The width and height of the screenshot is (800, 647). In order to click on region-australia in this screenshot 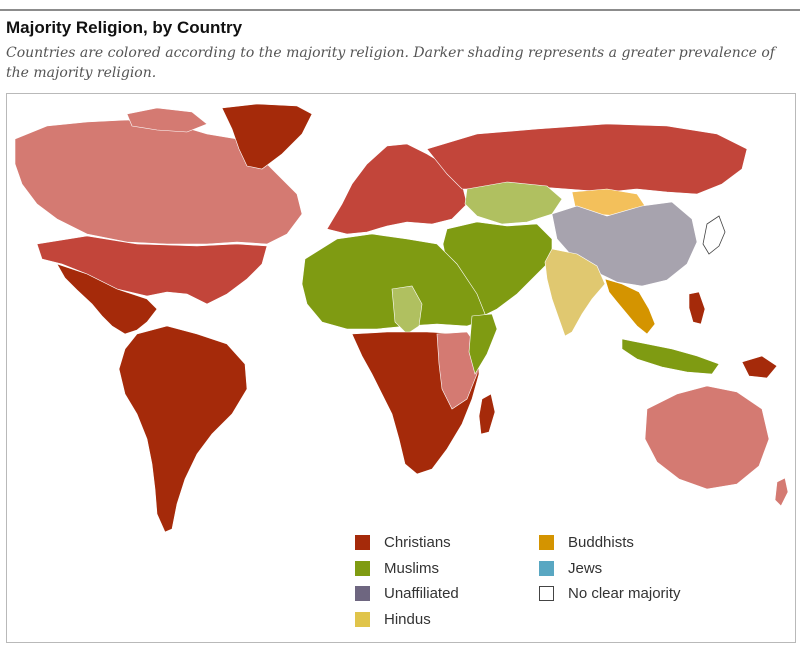, I will do `click(707, 437)`.